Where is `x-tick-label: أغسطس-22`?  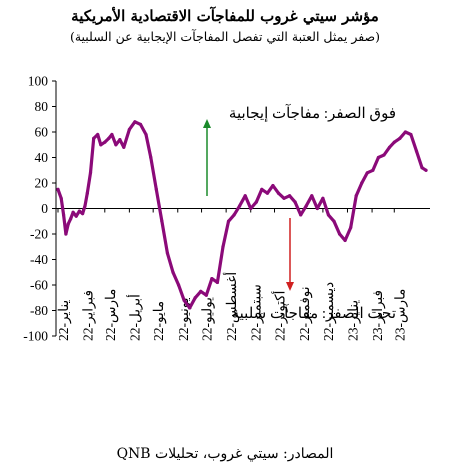
x-tick-label: أغسطس-22 is located at coordinates (230, 306).